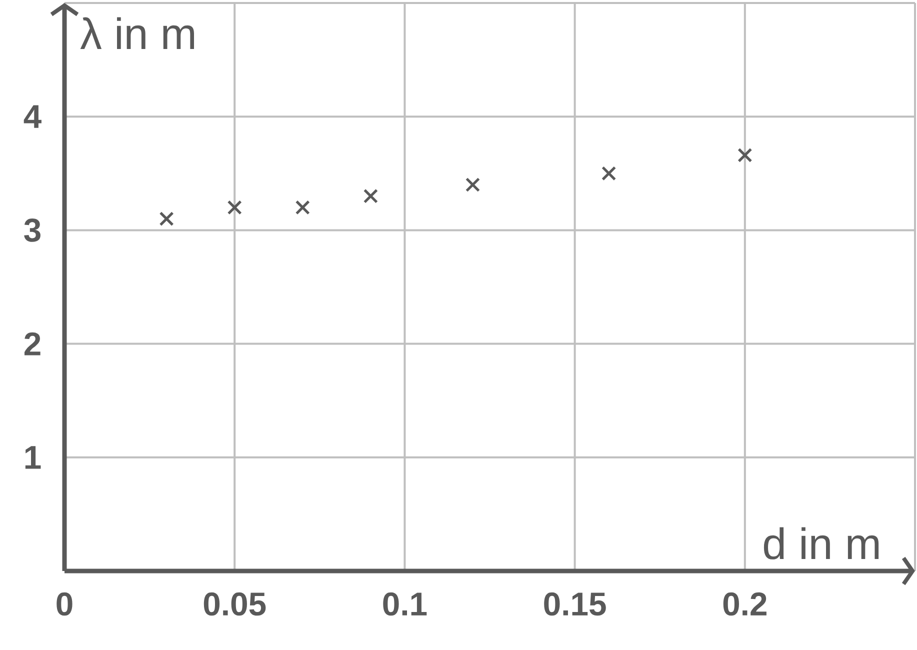 This screenshot has width=917, height=650. I want to click on y-tick-label: 3, so click(32, 230).